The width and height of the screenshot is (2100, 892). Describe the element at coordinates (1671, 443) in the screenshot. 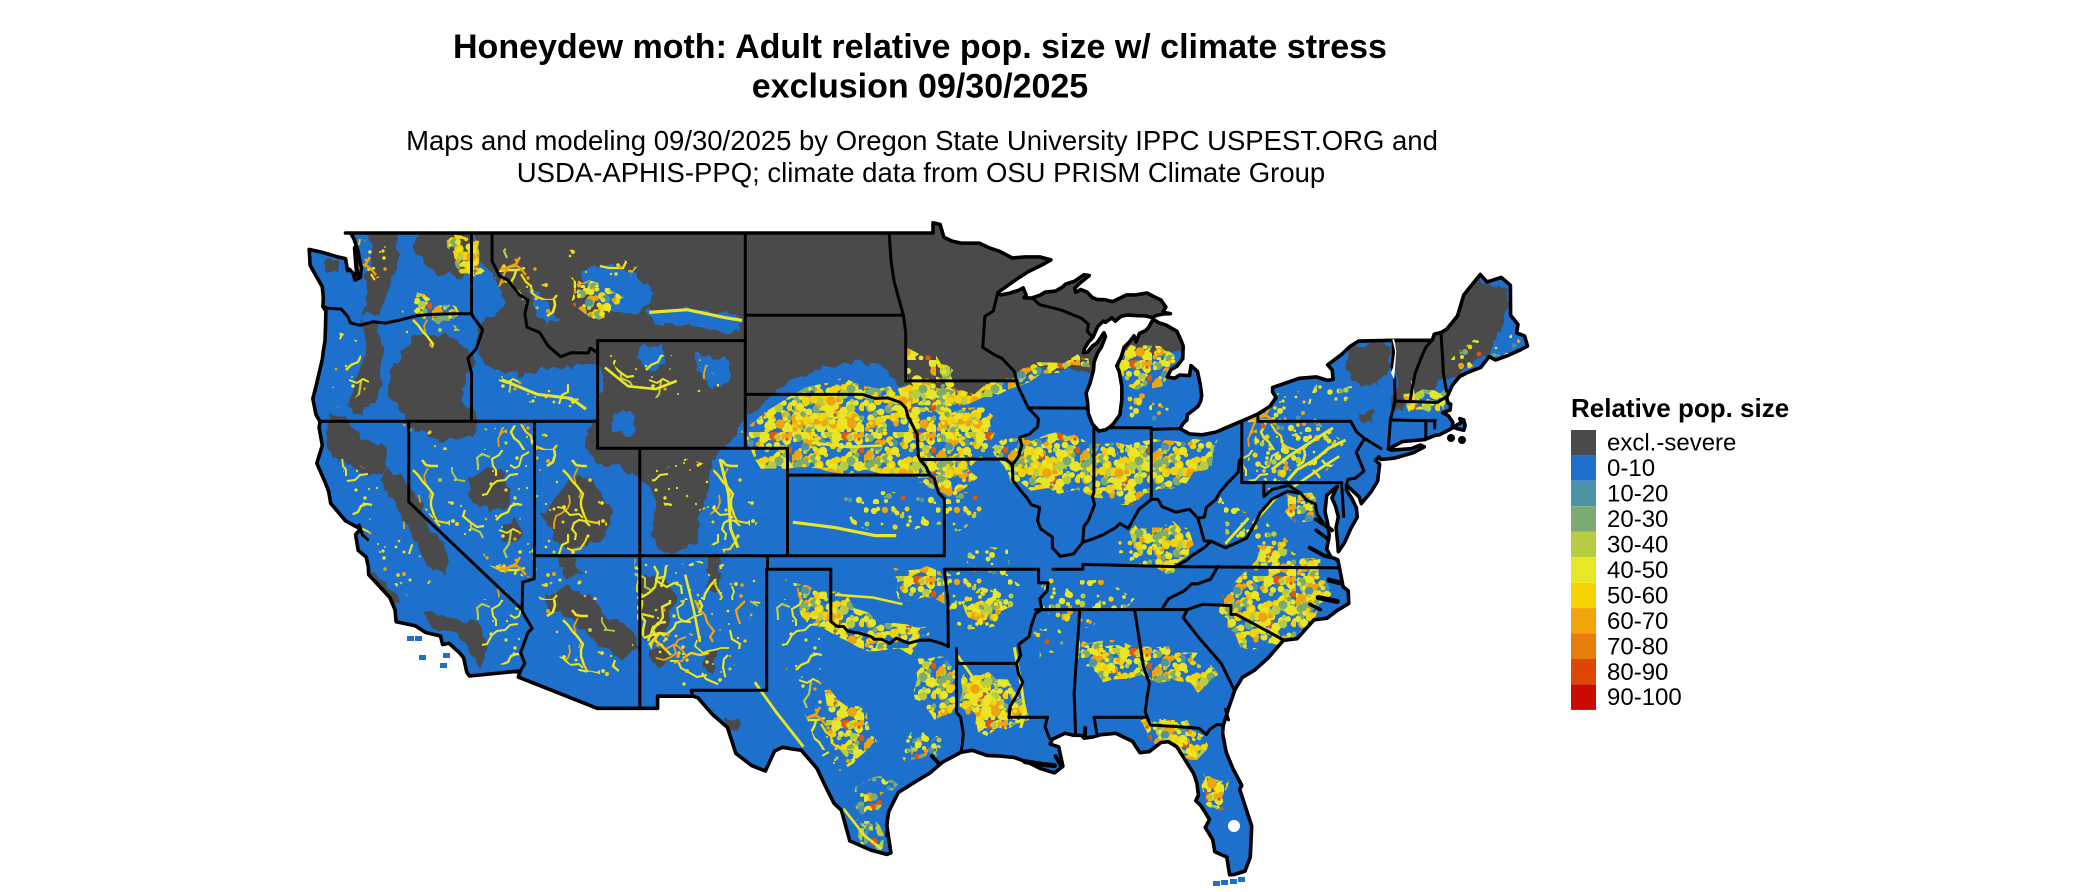

I see `svg-text: excl.-severe` at that location.